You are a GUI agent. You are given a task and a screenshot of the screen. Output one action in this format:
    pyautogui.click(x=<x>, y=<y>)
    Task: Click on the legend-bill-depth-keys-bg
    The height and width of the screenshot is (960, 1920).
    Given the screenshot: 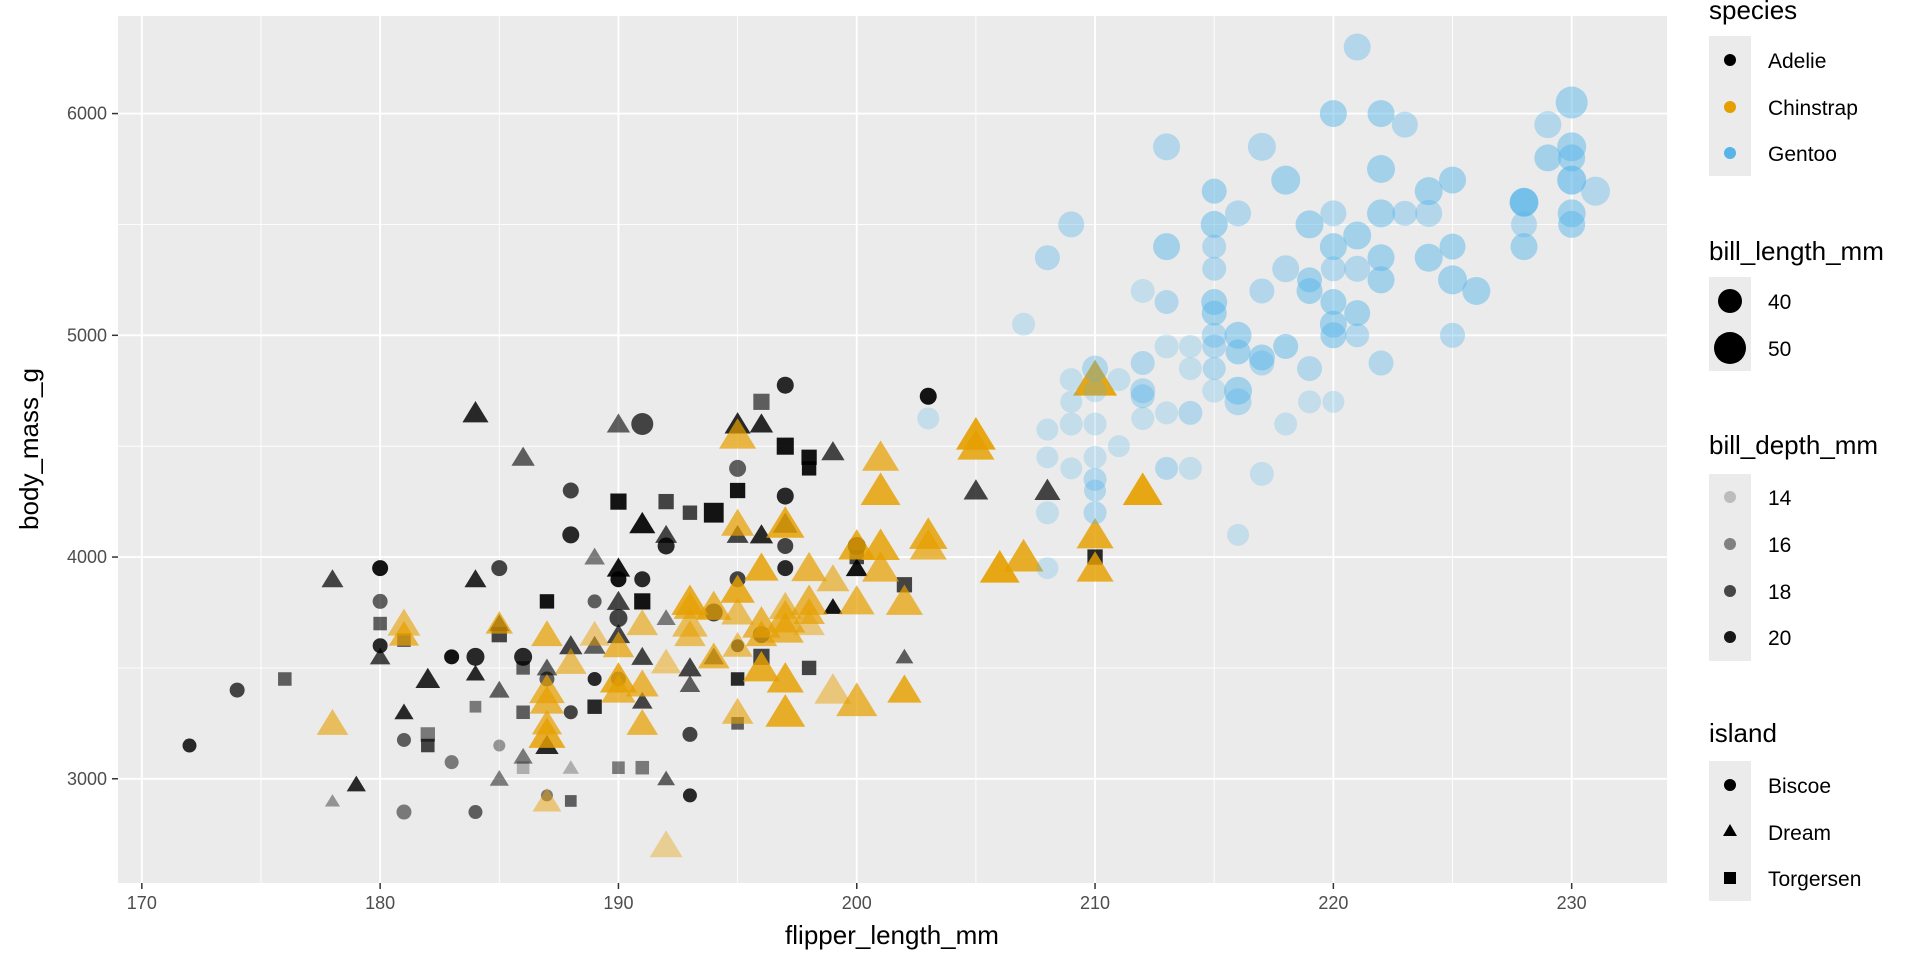 What is the action you would take?
    pyautogui.click(x=1730, y=567)
    